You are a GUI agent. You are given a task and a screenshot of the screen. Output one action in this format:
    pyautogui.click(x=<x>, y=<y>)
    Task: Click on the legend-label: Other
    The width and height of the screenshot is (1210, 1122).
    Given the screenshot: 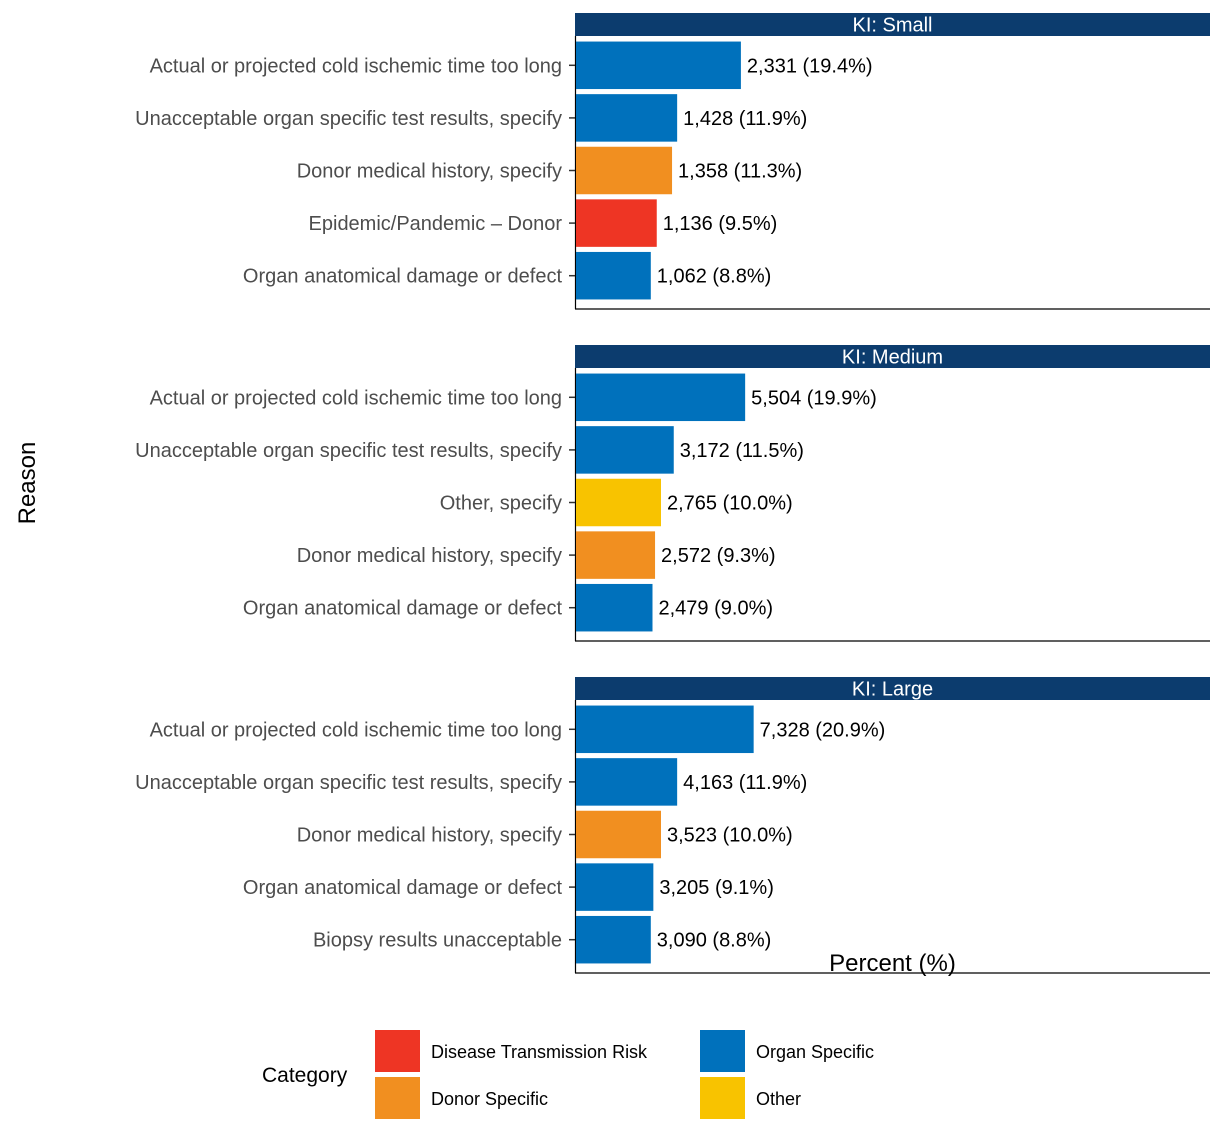 What is the action you would take?
    pyautogui.click(x=779, y=1099)
    